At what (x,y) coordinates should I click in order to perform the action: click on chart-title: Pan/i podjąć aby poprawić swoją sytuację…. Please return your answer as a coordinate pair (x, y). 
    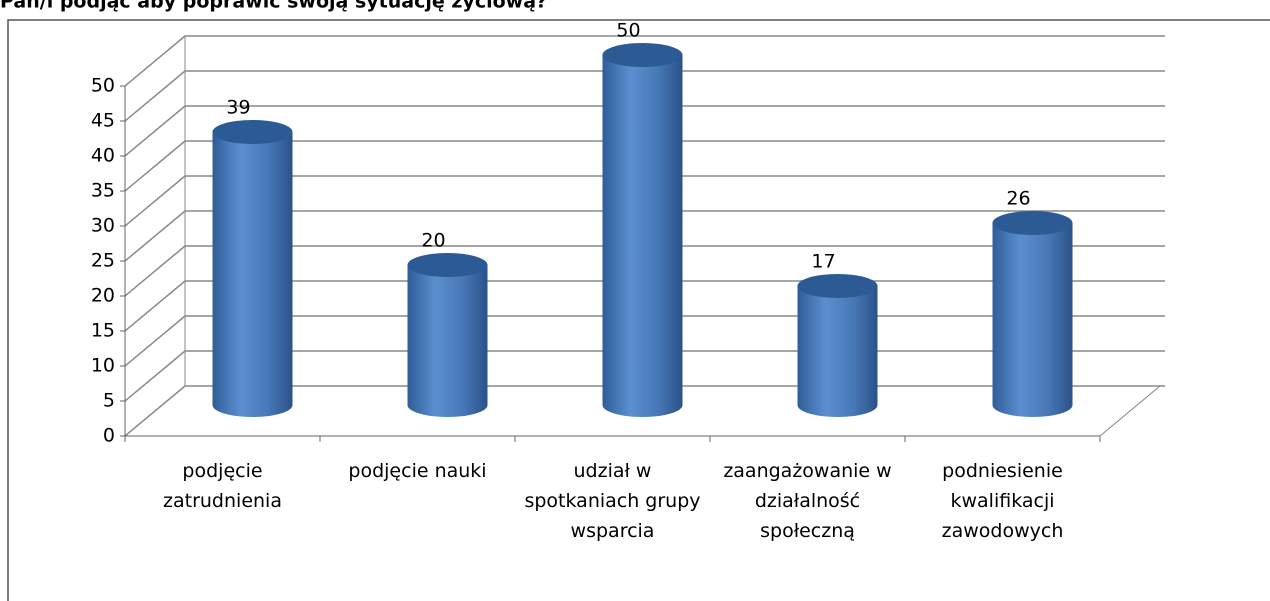
    Looking at the image, I should click on (273, 6).